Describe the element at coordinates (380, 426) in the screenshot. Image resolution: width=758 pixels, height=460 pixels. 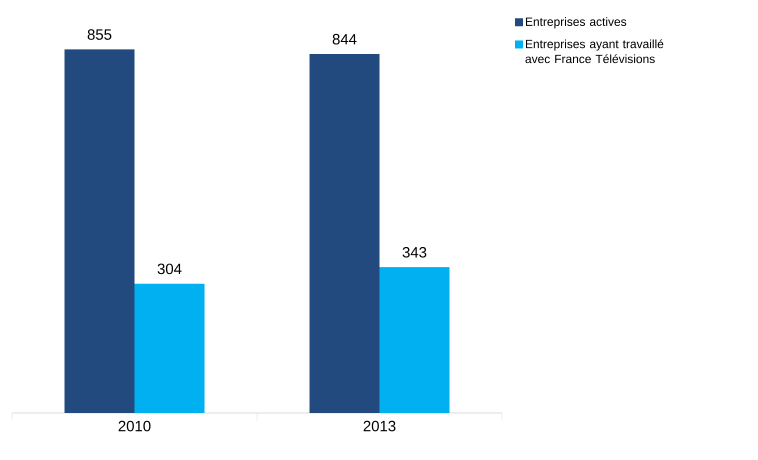
I see `x-tick-label: 2013` at that location.